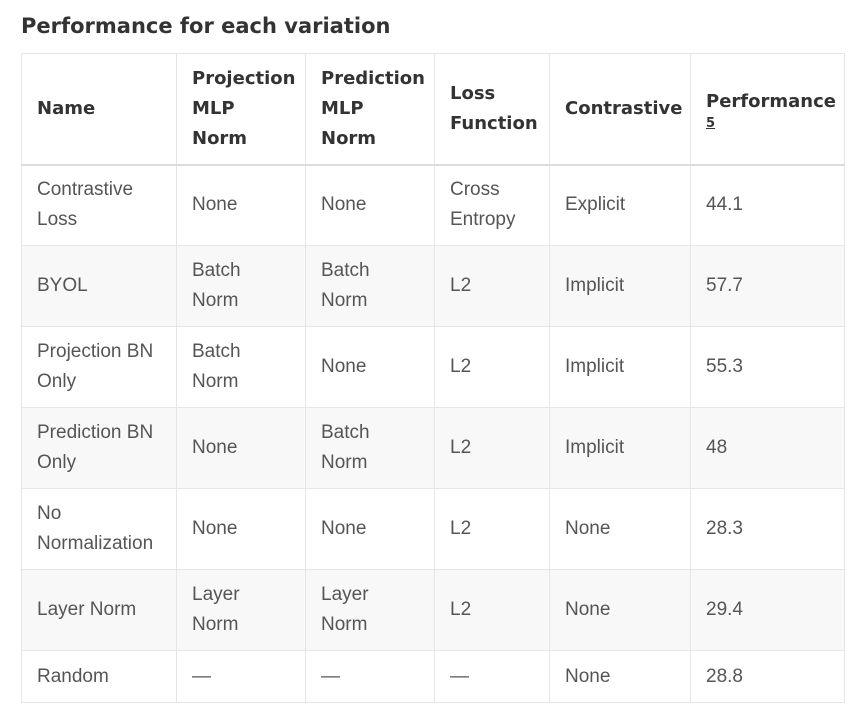  Describe the element at coordinates (767, 286) in the screenshot. I see `cell-performance: 57.7` at that location.